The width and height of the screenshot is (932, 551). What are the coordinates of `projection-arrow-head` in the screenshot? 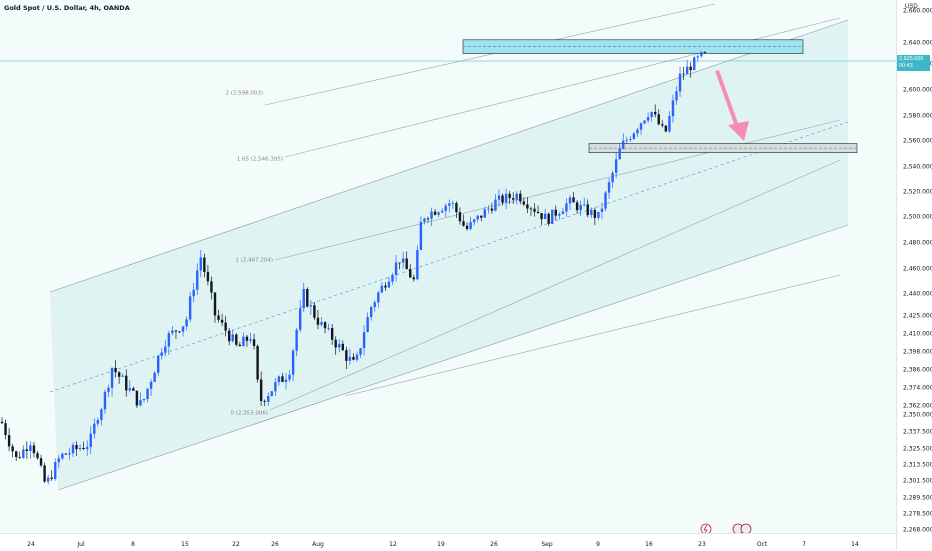 It's located at (738, 131).